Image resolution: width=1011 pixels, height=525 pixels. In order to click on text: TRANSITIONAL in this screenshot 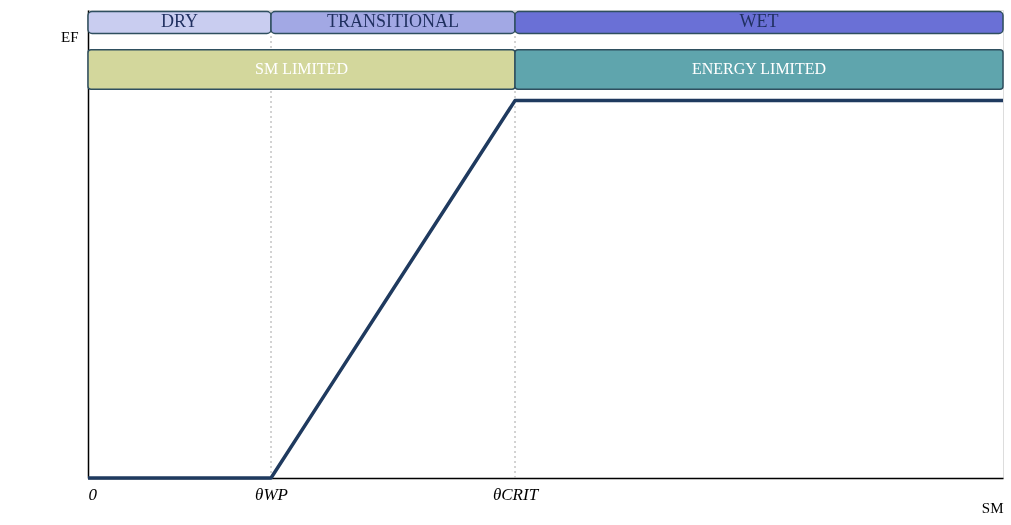, I will do `click(393, 21)`.